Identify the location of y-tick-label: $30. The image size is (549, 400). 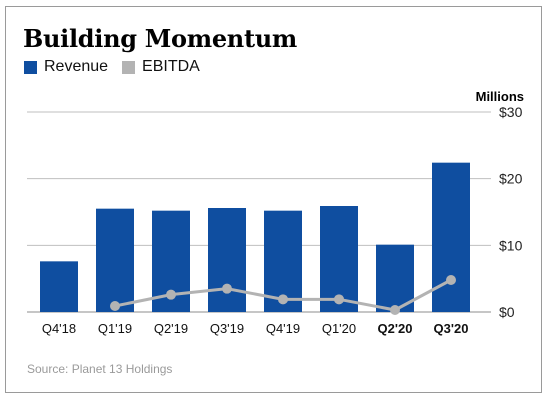
(511, 112).